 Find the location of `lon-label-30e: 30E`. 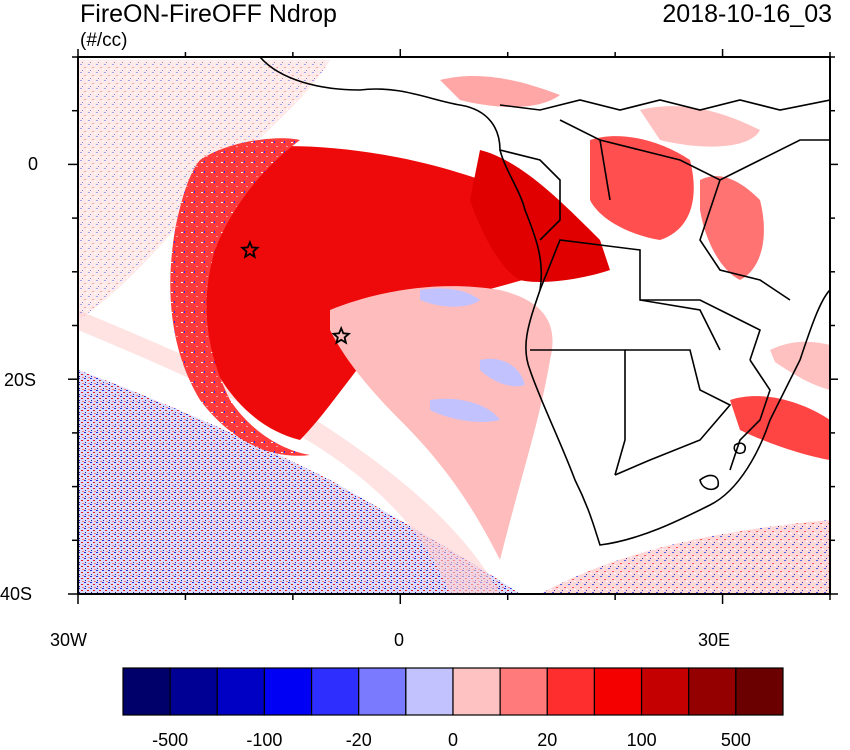

lon-label-30e: 30E is located at coordinates (714, 640).